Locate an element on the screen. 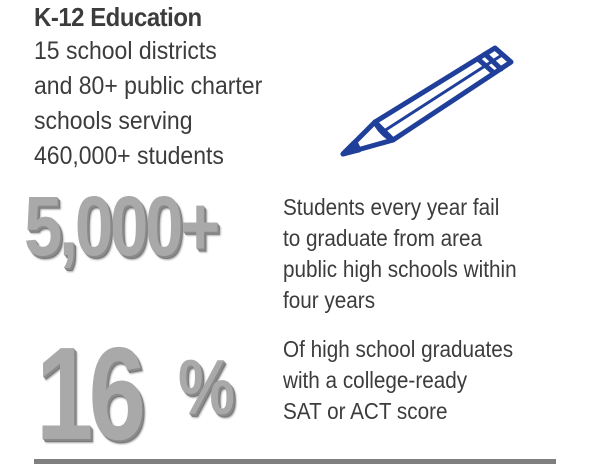 The width and height of the screenshot is (589, 469). intro-line: 460,000+ students is located at coordinates (129, 156).